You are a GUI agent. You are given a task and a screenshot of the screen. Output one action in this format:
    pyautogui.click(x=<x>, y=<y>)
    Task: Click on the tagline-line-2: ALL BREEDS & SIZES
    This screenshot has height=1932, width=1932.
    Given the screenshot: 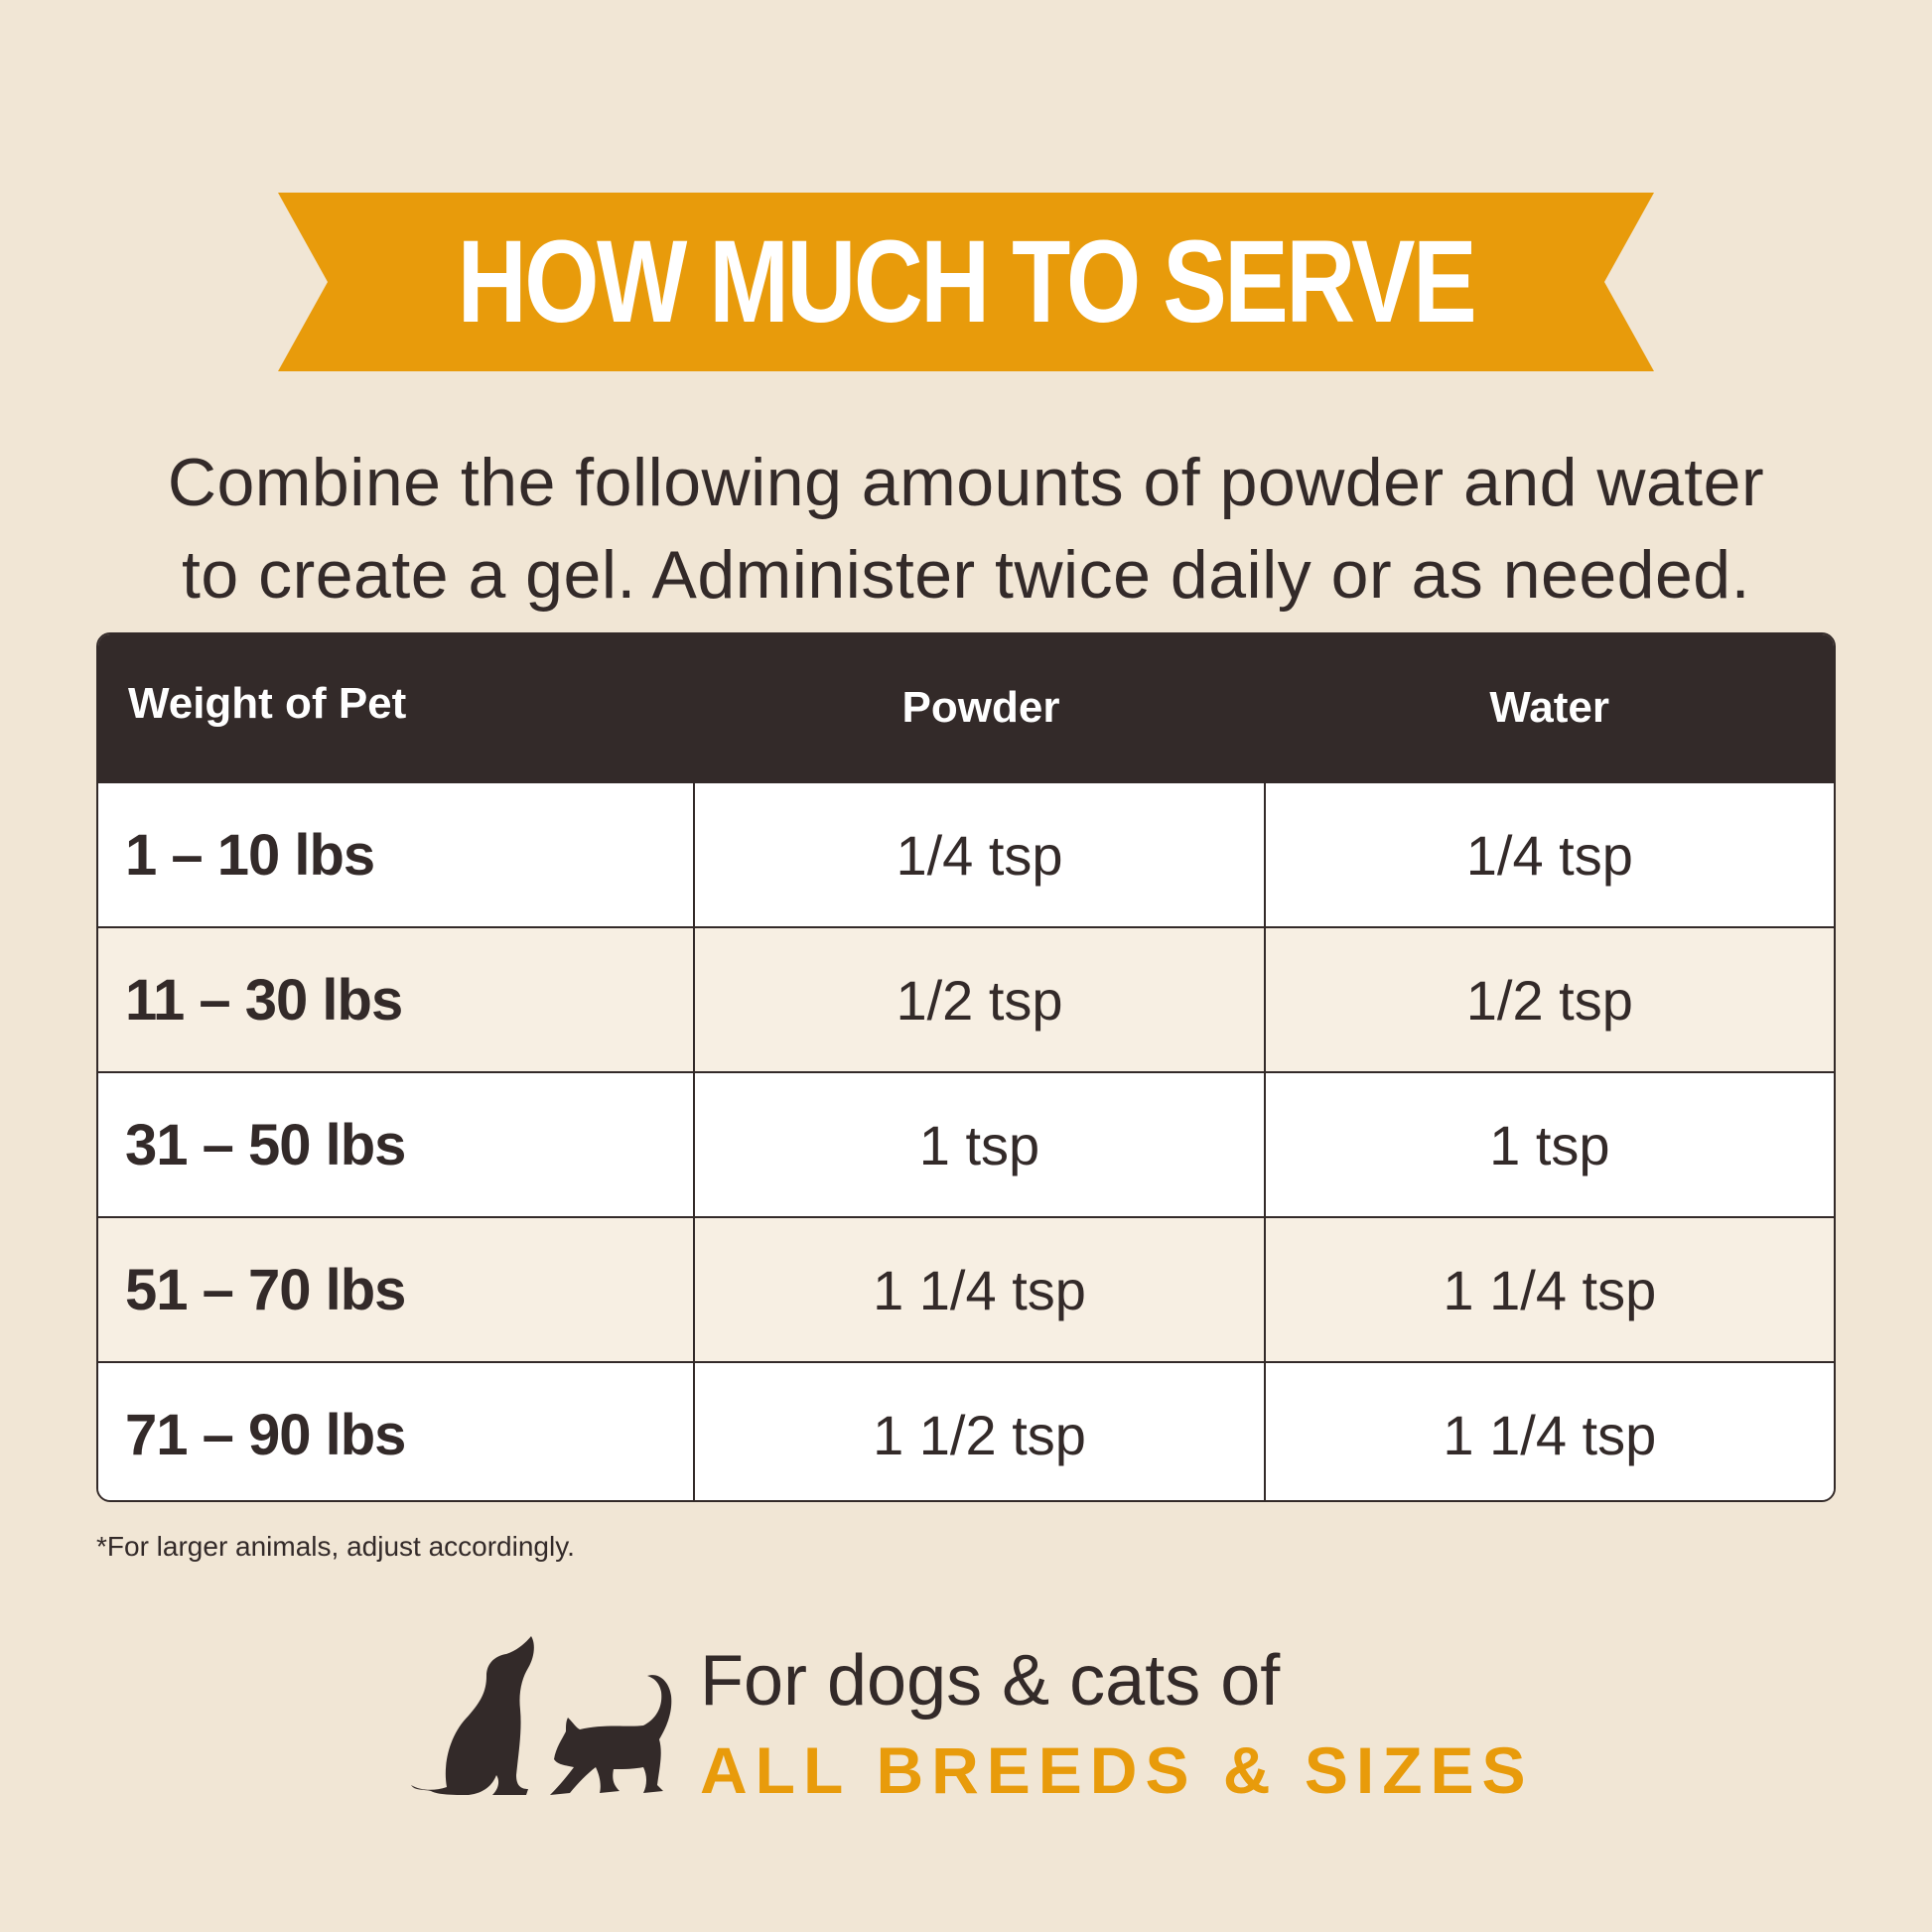 What is the action you would take?
    pyautogui.click(x=1117, y=1770)
    